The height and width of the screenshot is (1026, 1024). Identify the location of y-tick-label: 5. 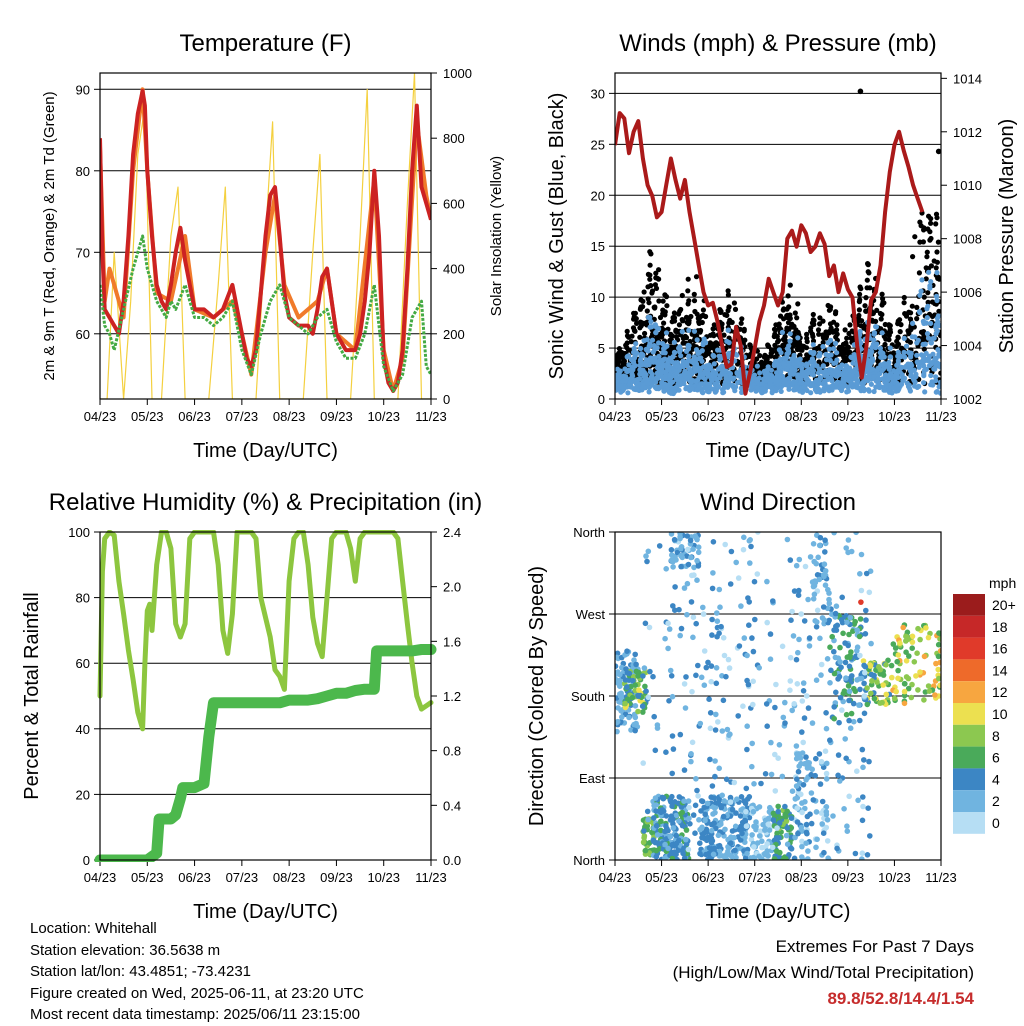
(601, 348).